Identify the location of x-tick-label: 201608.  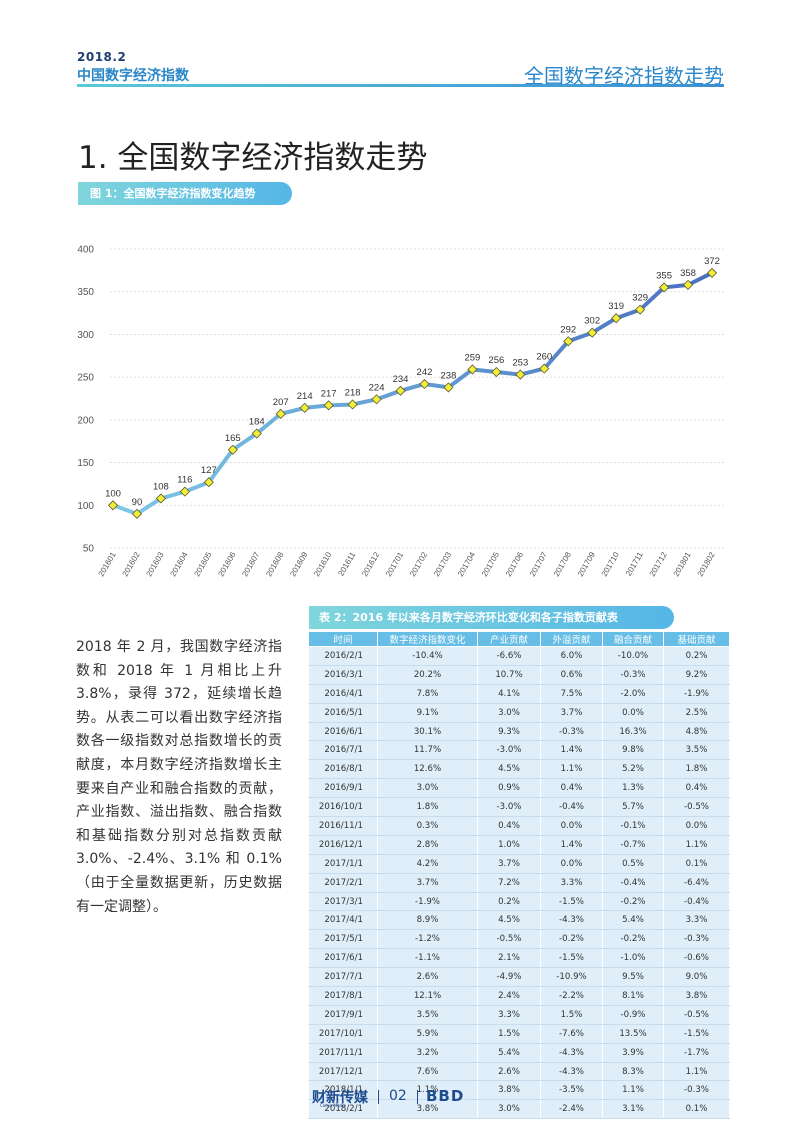
(274, 564).